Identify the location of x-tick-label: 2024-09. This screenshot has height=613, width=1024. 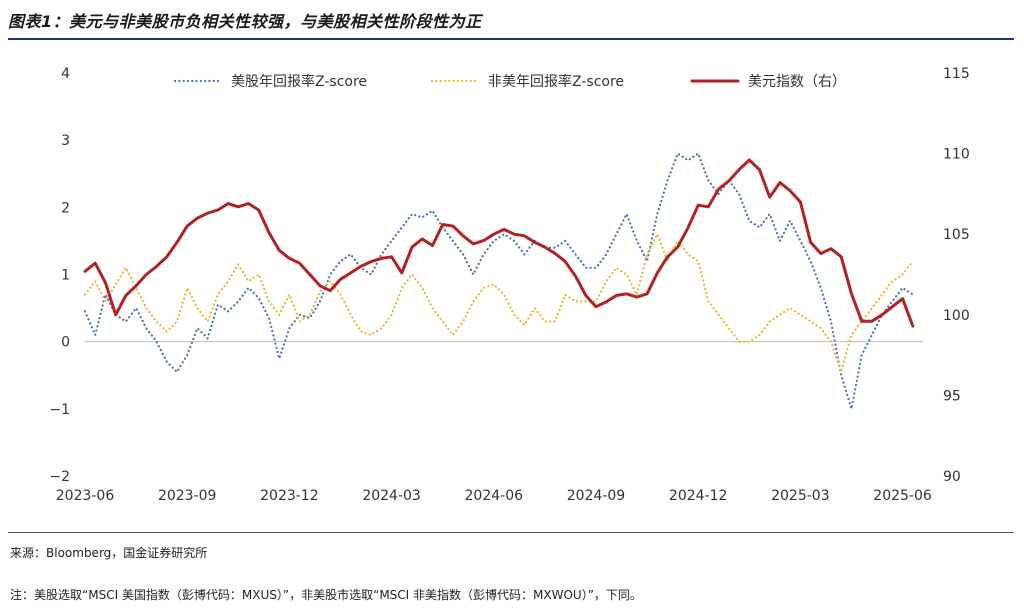
(596, 496).